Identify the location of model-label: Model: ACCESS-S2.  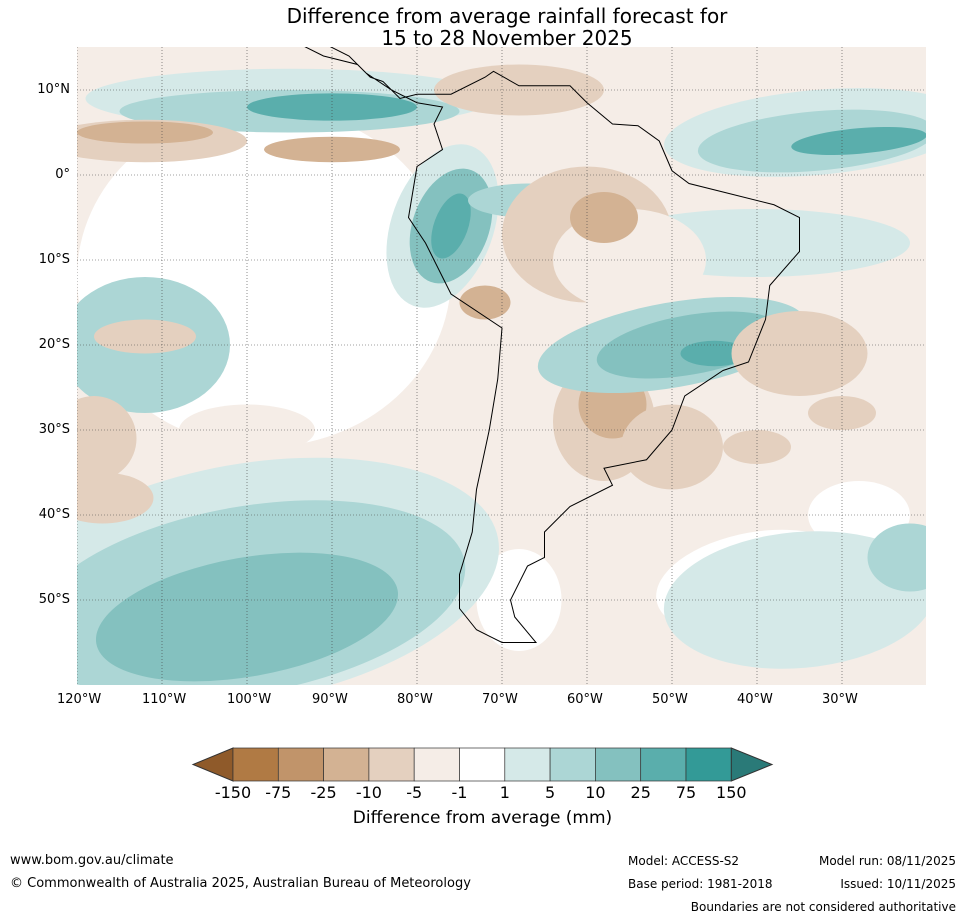
(684, 861).